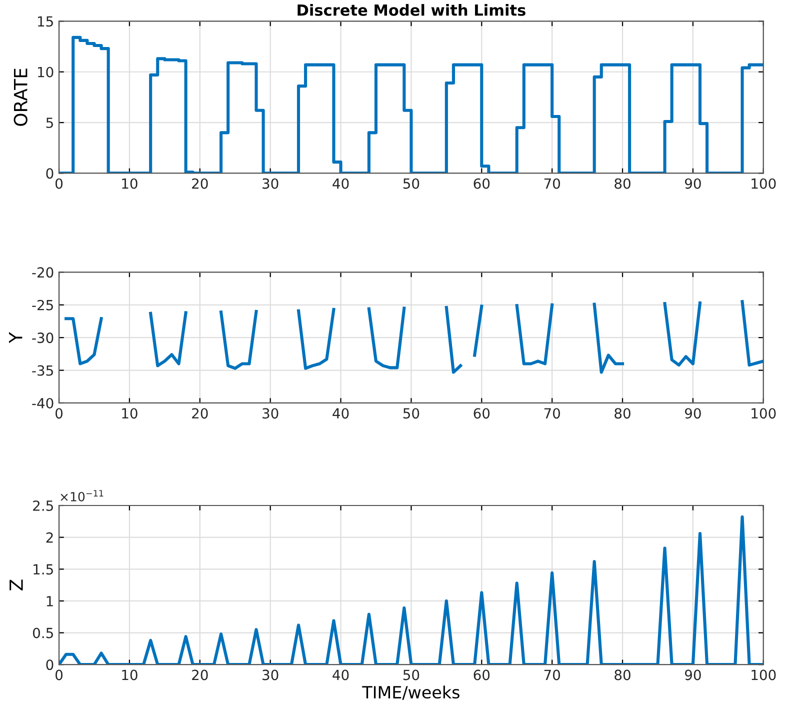  What do you see at coordinates (82, 496) in the screenshot?
I see `text: ×10$^{−11}$` at bounding box center [82, 496].